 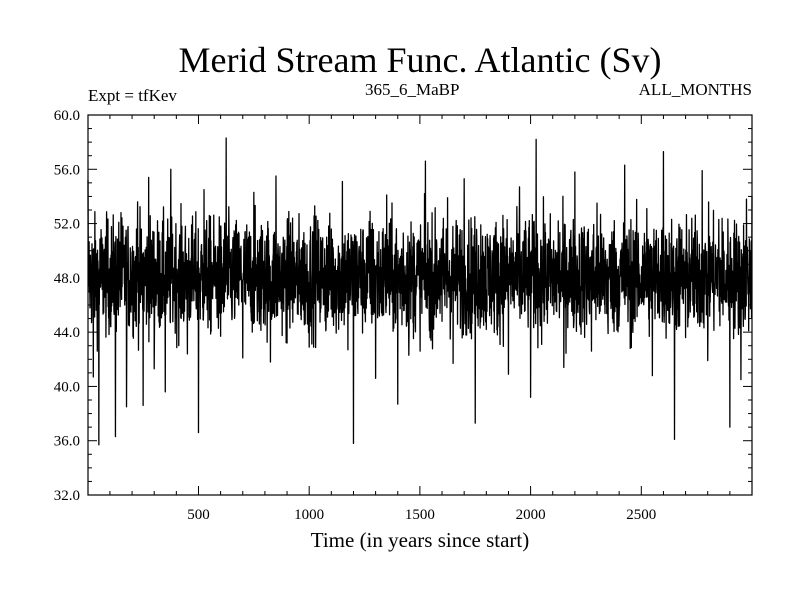 What do you see at coordinates (531, 515) in the screenshot?
I see `x-tick-label: 2000` at bounding box center [531, 515].